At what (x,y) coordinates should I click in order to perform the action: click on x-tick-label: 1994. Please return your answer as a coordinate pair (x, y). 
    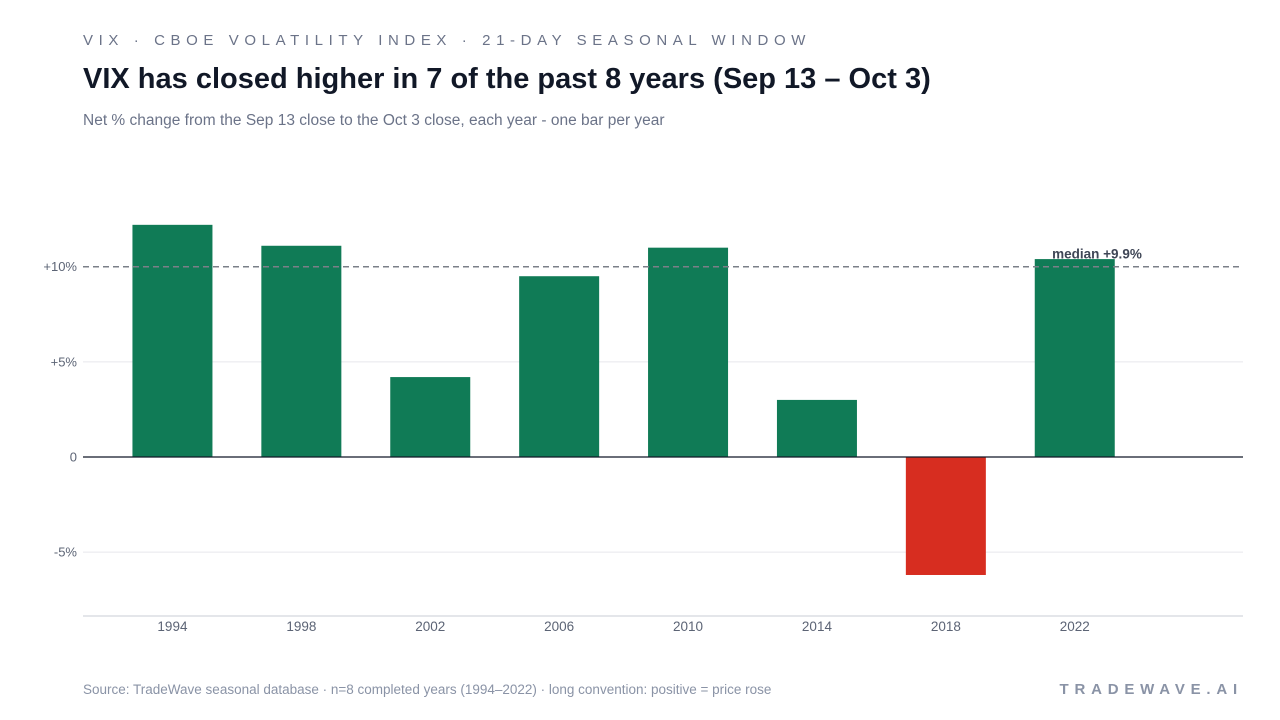
    Looking at the image, I should click on (172, 626).